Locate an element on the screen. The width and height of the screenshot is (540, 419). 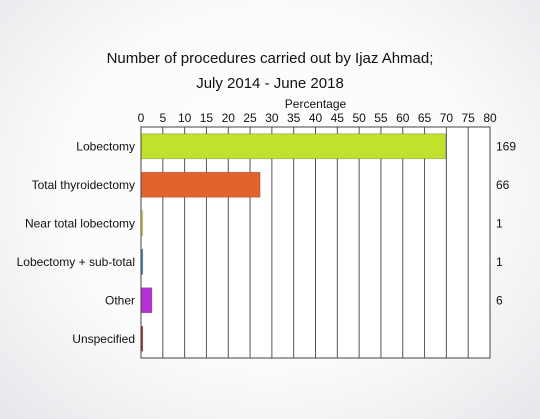
category-label: Other is located at coordinates (120, 300).